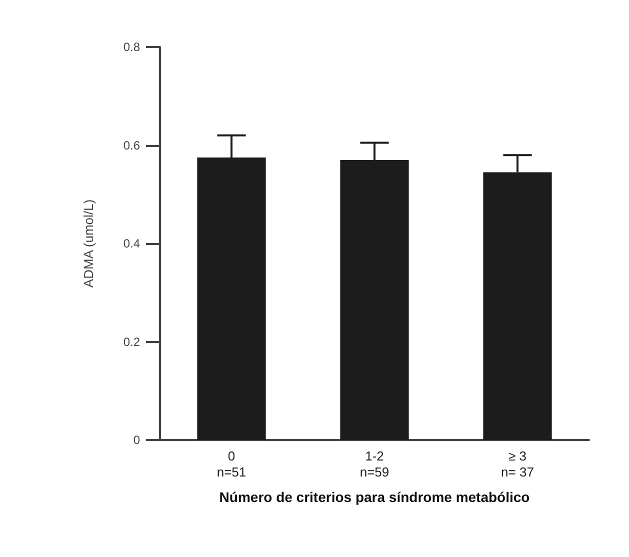 The image size is (629, 557). I want to click on y-tick-label: 0.2, so click(131, 341).